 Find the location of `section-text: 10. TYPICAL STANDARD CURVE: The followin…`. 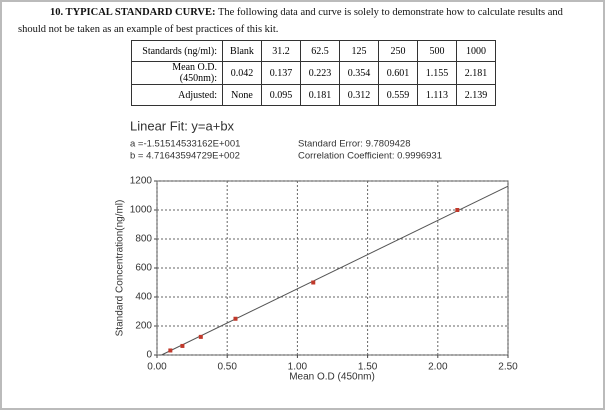

section-text: 10. TYPICAL STANDARD CURVE: The followin… is located at coordinates (303, 21).